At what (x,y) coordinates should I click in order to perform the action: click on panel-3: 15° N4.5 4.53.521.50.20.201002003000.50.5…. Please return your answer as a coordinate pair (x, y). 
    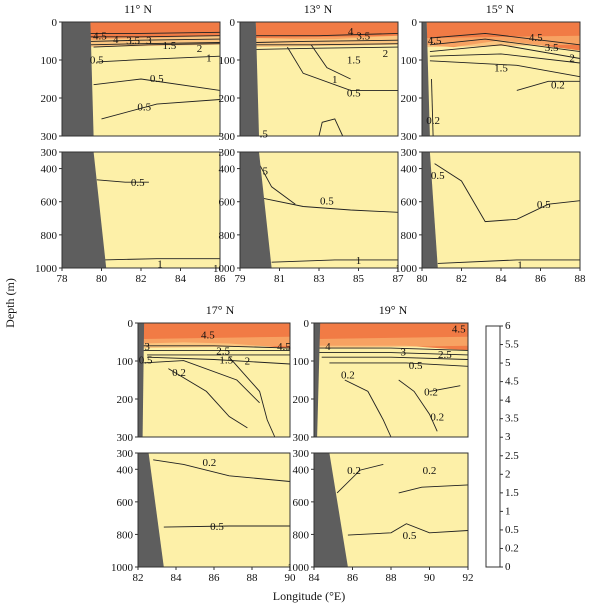
    Looking at the image, I should click on (490, 143).